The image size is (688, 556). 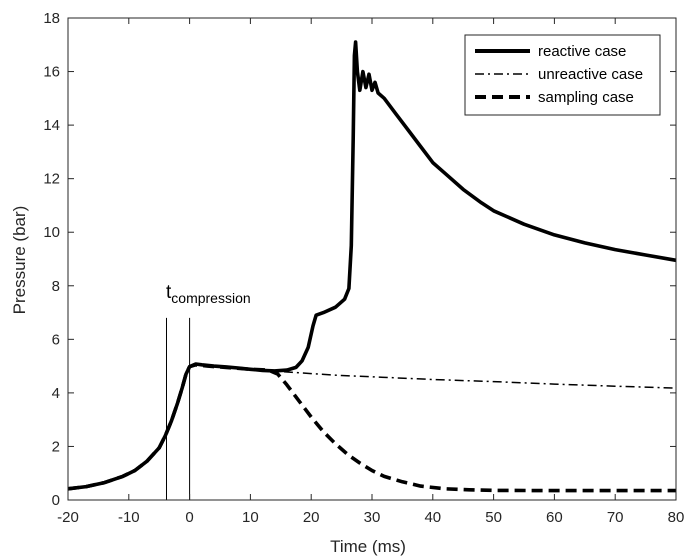 I want to click on y-axis-label: Pressure (bar), so click(x=19, y=260).